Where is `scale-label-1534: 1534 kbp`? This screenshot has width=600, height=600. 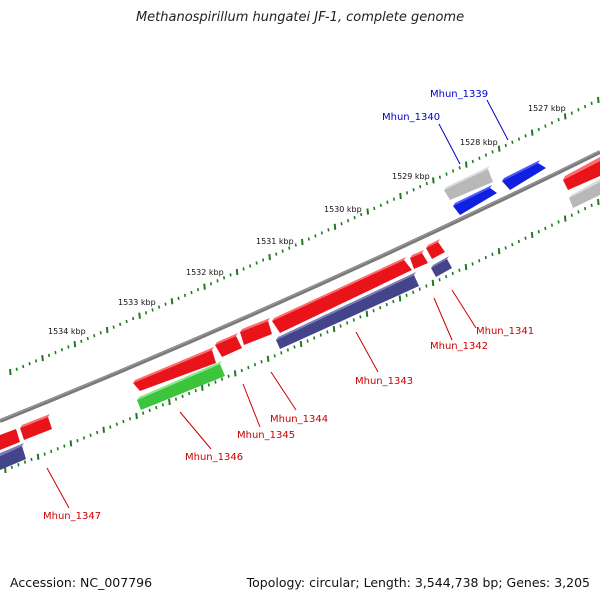
scale-label-1534: 1534 kbp is located at coordinates (67, 331).